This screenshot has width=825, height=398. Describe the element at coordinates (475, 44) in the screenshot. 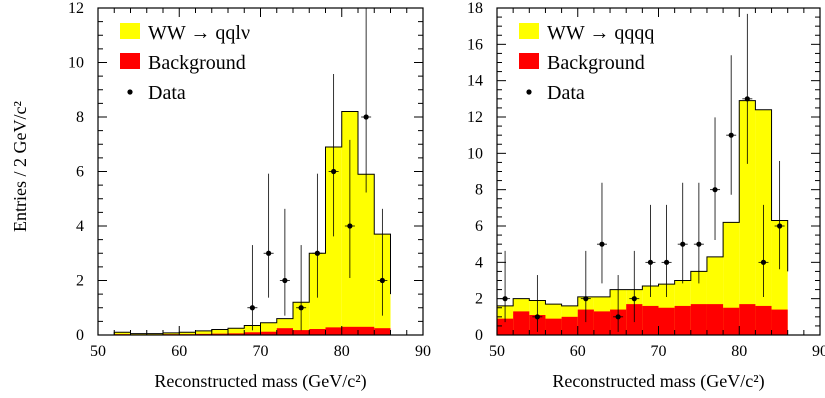

I see `y-tick-label: 16` at that location.